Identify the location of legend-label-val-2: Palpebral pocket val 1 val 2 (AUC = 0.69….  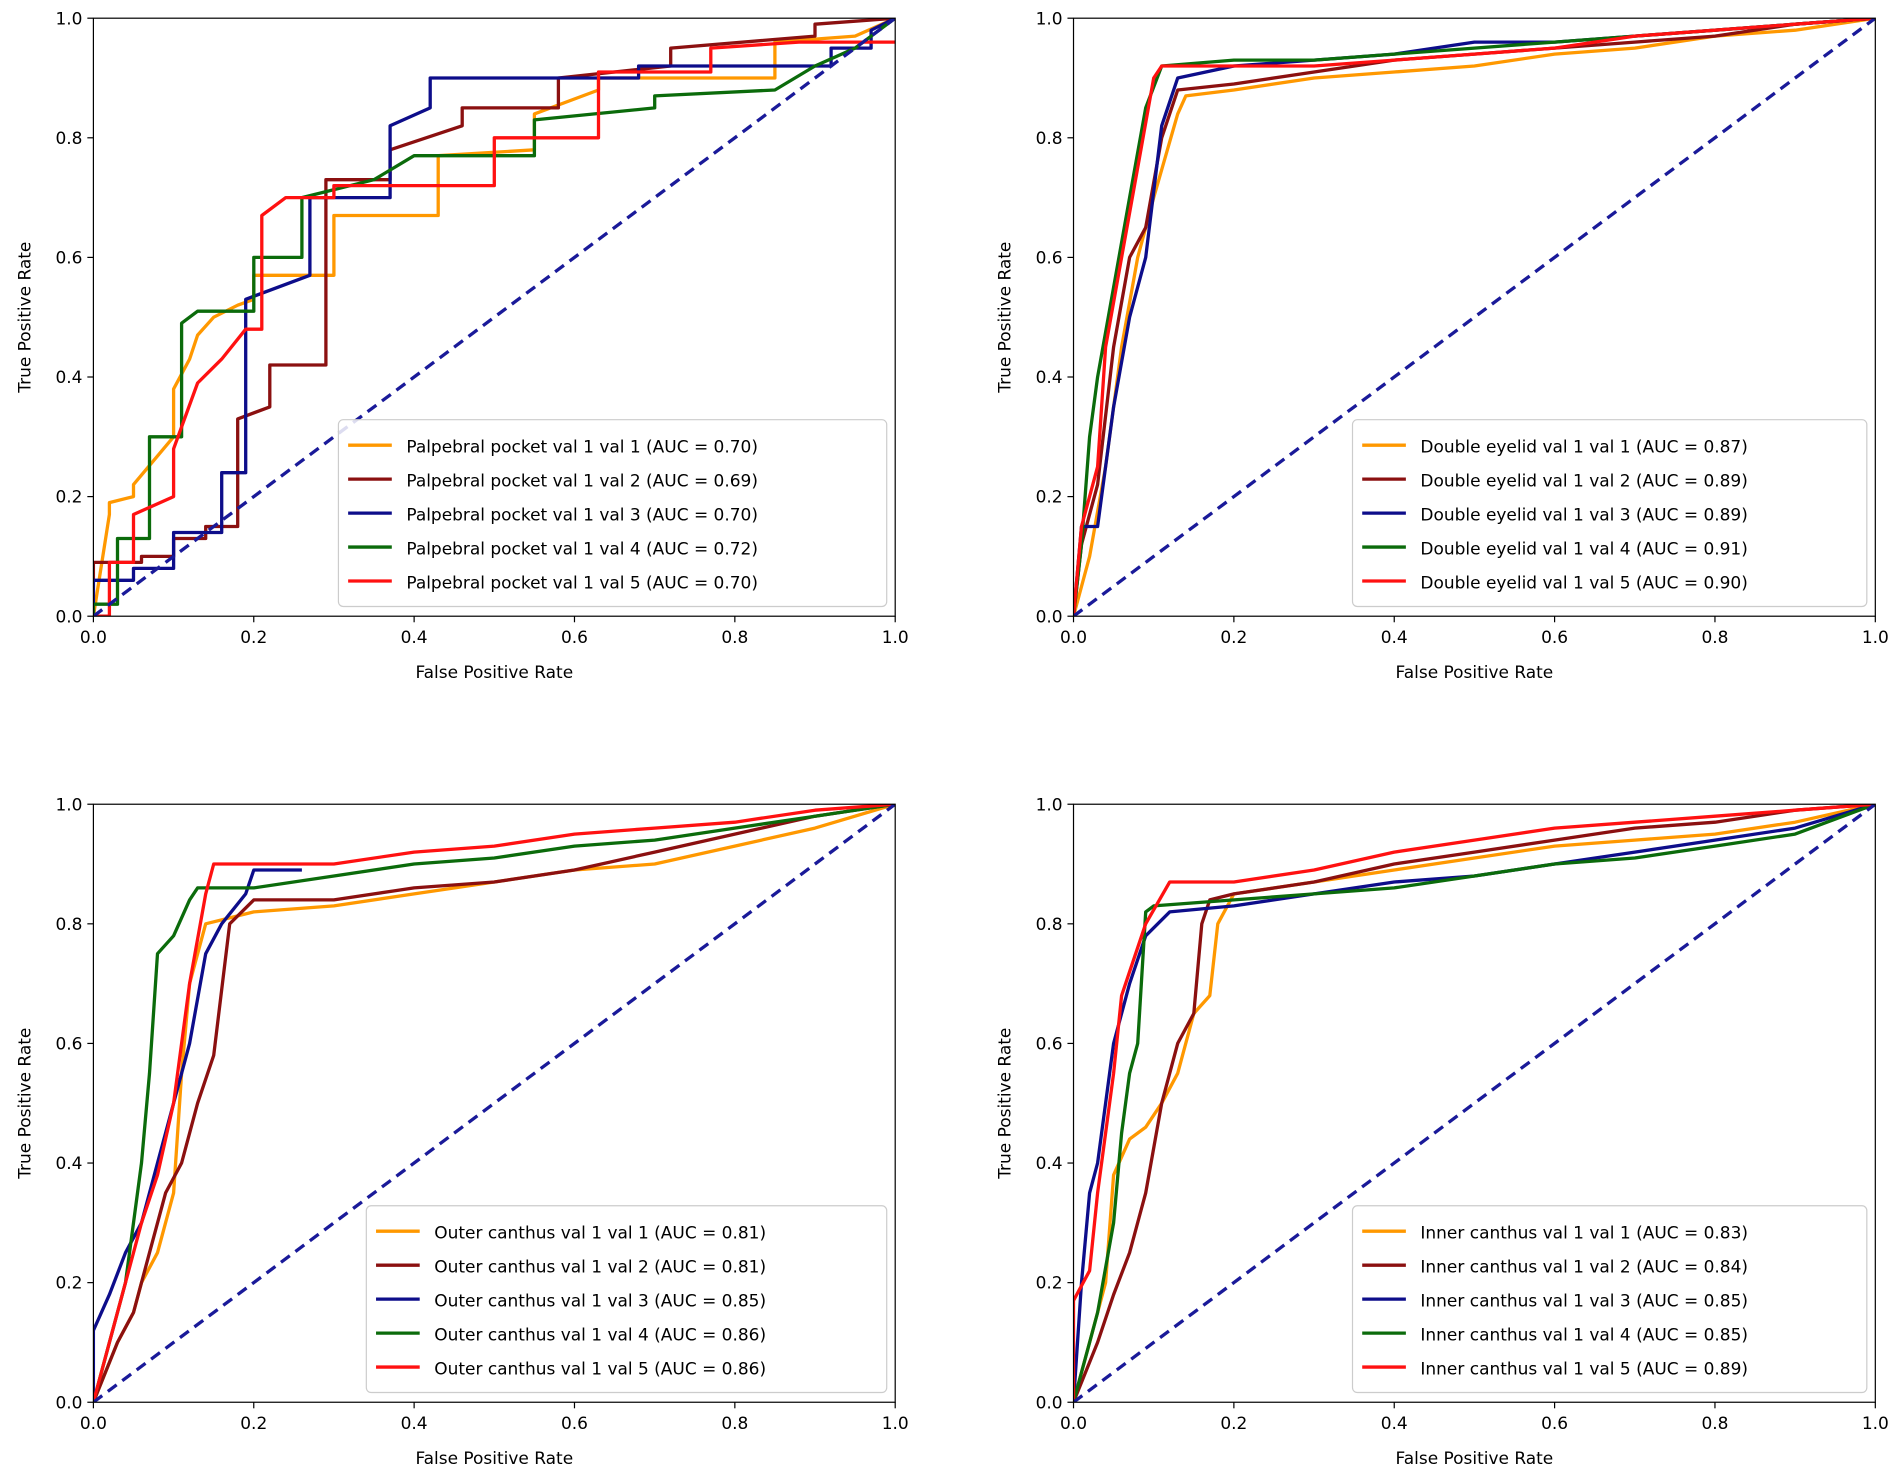
(582, 481).